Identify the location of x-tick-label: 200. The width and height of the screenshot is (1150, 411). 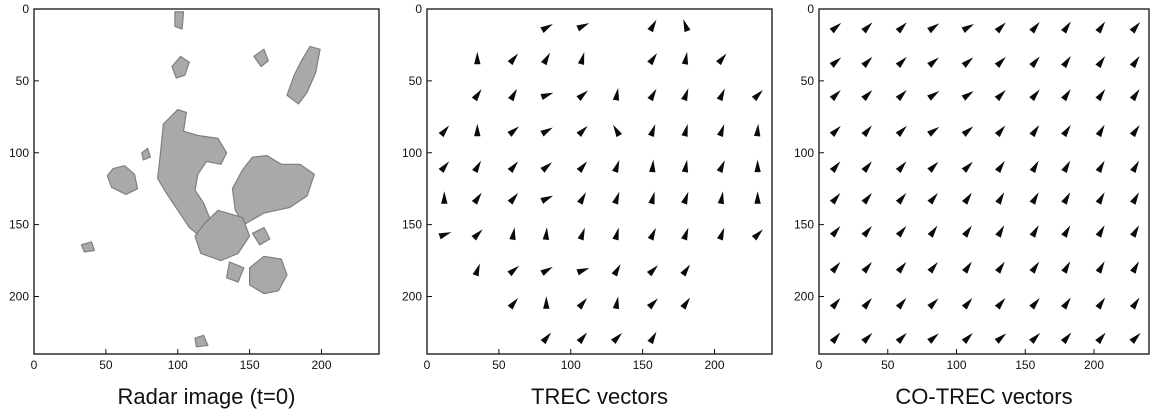
(714, 365).